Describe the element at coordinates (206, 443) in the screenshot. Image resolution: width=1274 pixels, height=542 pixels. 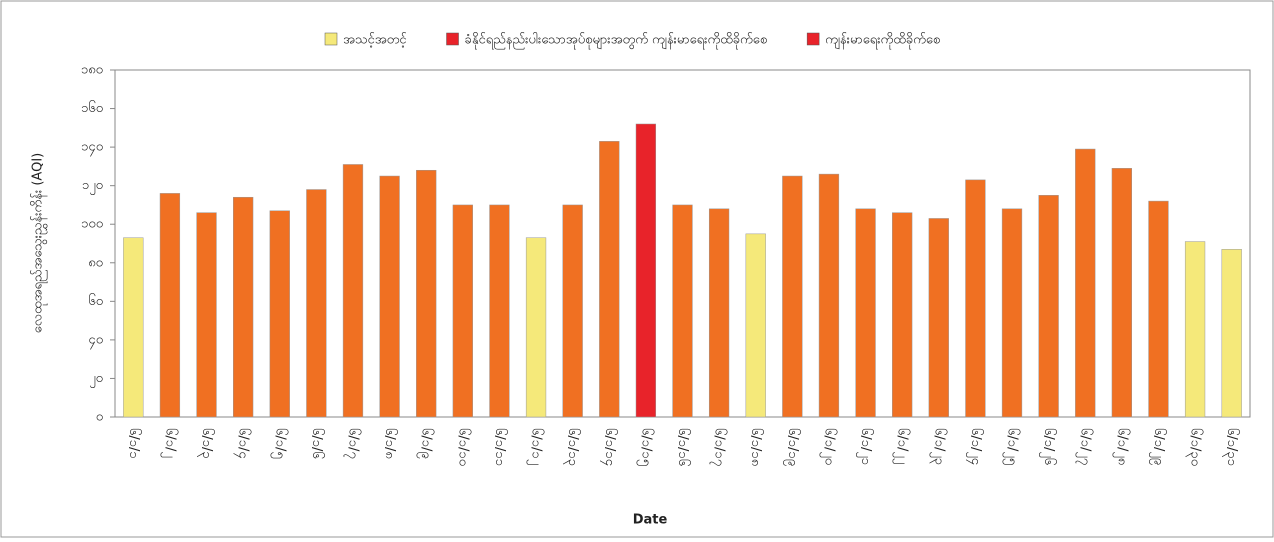
I see `x-tick-label: ၆/၁/၃` at that location.